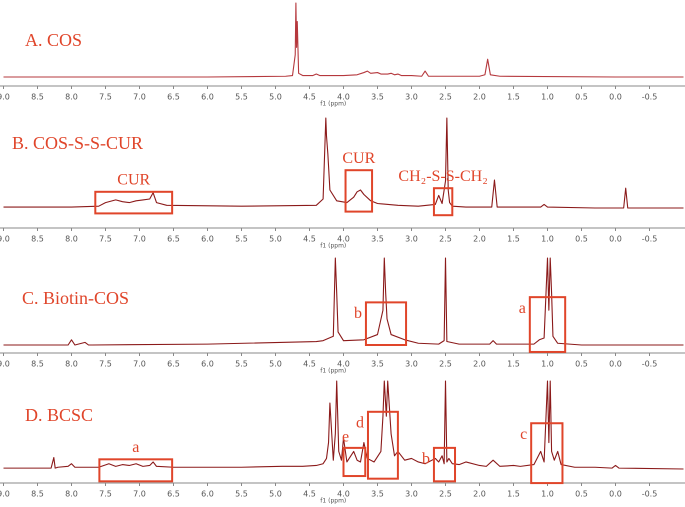 This screenshot has height=507, width=685. What do you see at coordinates (53, 40) in the screenshot?
I see `chart-title: A. COS` at bounding box center [53, 40].